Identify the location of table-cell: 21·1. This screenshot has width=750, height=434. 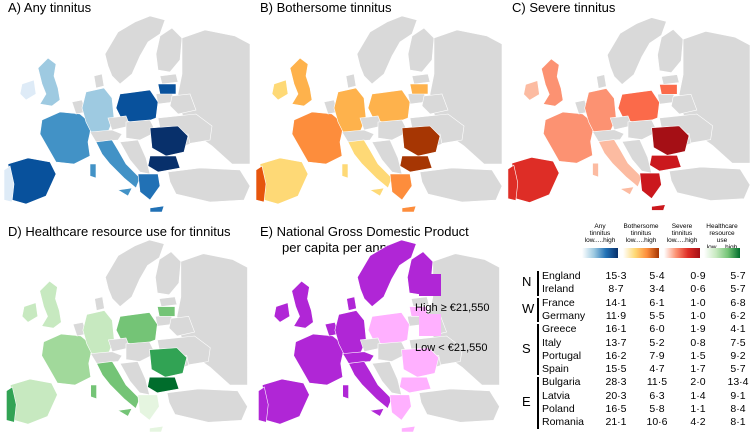
(616, 422).